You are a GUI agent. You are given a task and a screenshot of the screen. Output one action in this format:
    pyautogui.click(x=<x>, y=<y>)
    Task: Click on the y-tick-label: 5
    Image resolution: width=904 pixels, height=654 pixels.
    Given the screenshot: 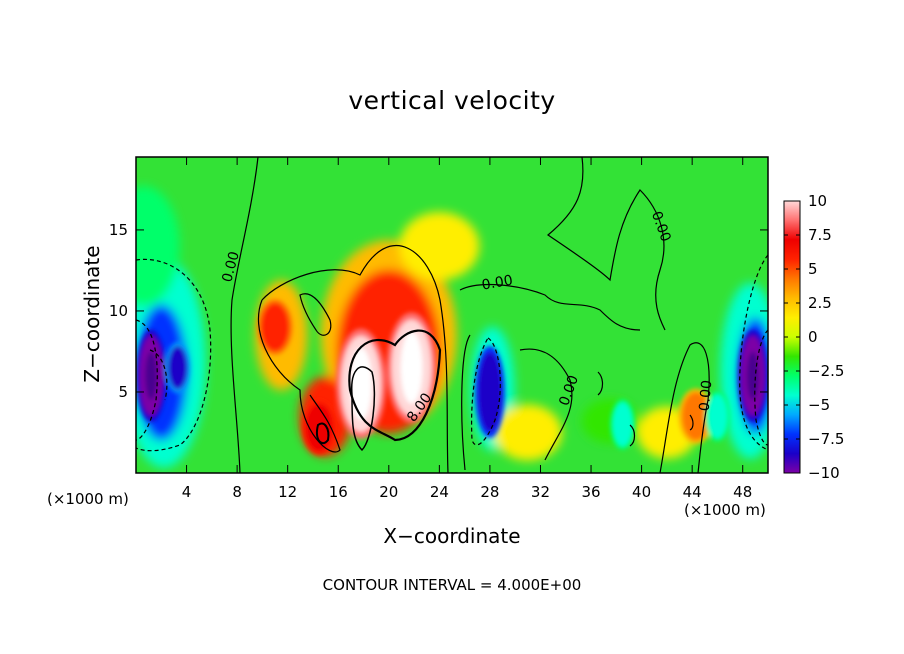 What is the action you would take?
    pyautogui.click(x=123, y=392)
    